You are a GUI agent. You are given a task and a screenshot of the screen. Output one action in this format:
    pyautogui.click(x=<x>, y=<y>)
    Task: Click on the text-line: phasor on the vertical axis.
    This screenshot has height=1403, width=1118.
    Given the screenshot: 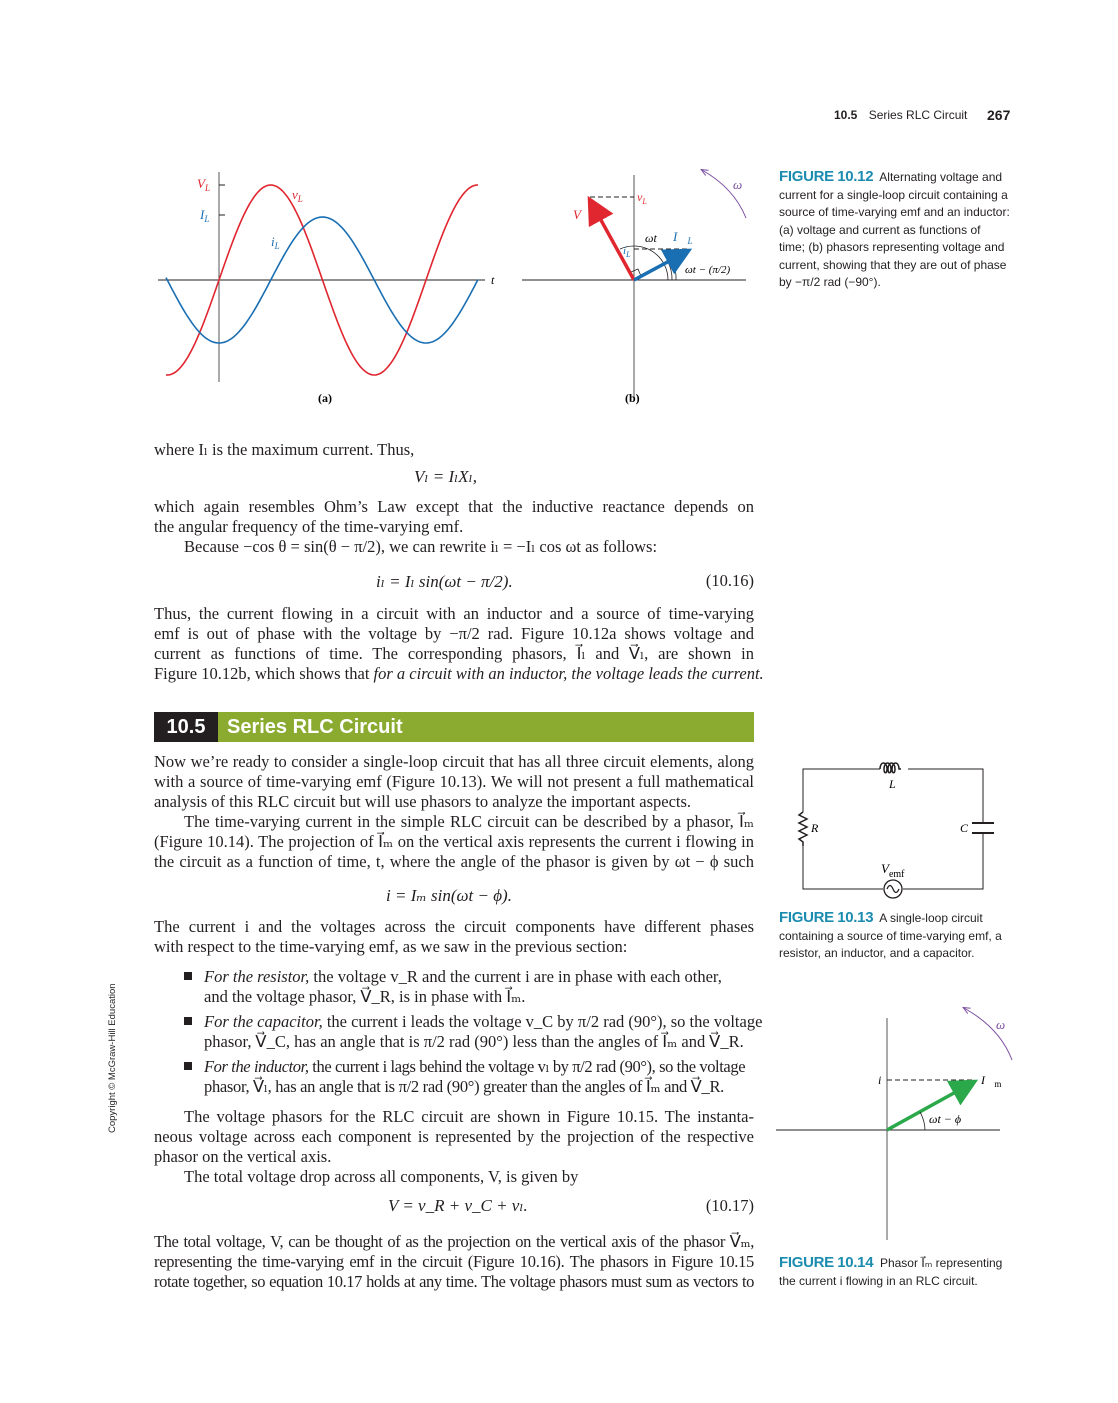 What is the action you would take?
    pyautogui.click(x=243, y=1156)
    